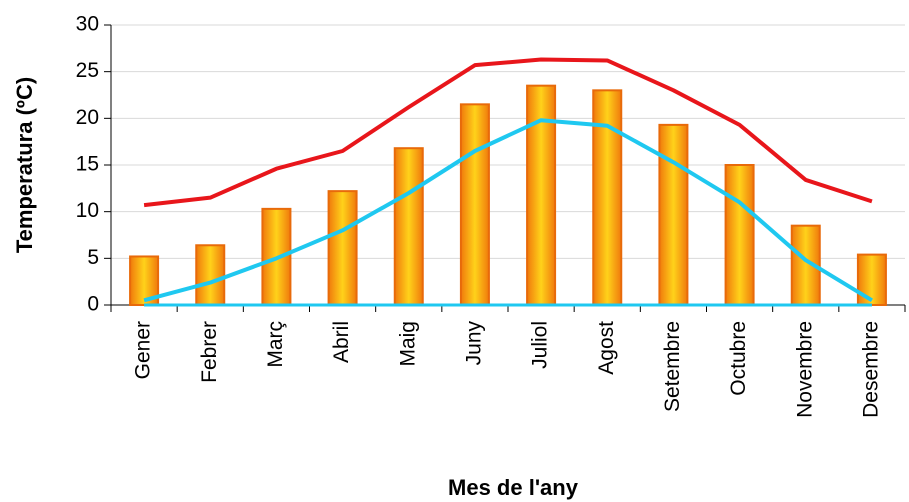 The image size is (909, 502). Describe the element at coordinates (804, 369) in the screenshot. I see `x-tick-label: Novembre` at that location.